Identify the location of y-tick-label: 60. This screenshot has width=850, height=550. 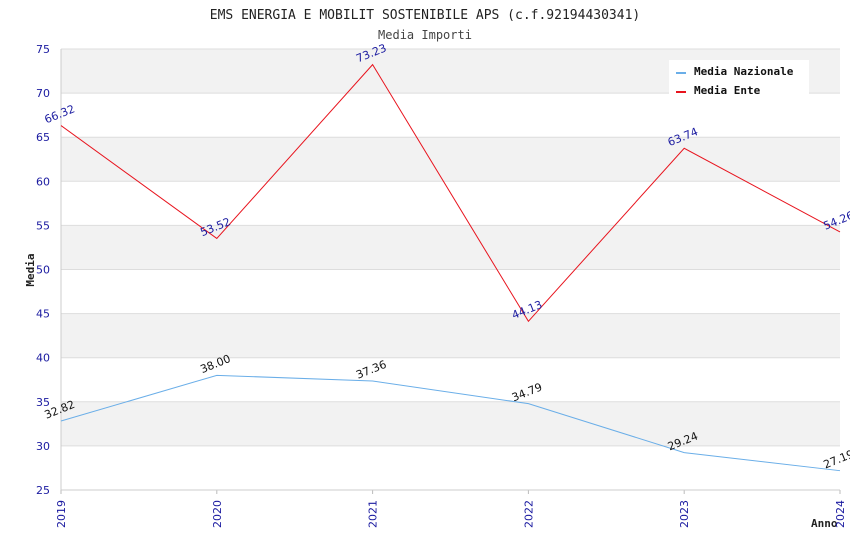
(43, 181).